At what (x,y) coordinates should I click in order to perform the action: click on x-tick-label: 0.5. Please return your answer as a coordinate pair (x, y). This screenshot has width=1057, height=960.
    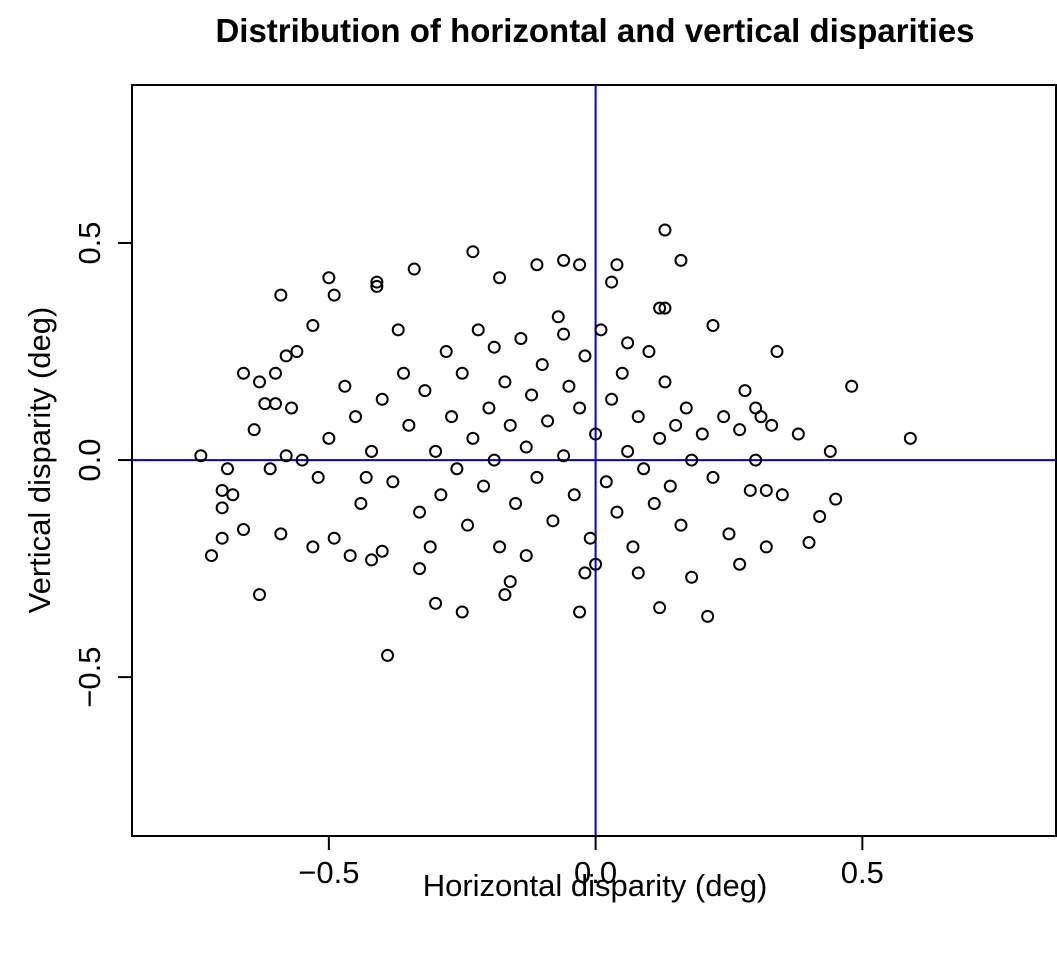
    Looking at the image, I should click on (862, 872).